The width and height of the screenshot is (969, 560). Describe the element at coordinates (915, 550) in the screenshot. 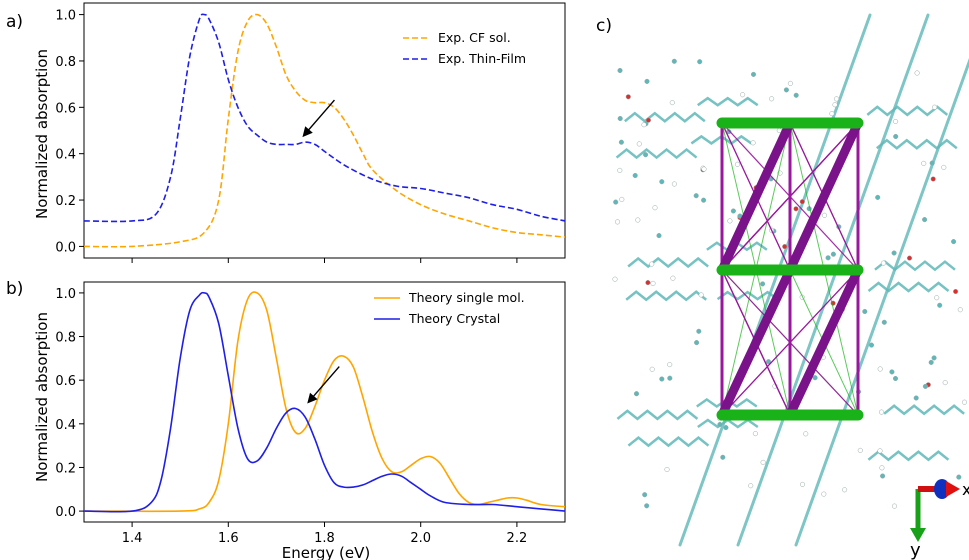

I see `y-axis-triad-label: y` at that location.